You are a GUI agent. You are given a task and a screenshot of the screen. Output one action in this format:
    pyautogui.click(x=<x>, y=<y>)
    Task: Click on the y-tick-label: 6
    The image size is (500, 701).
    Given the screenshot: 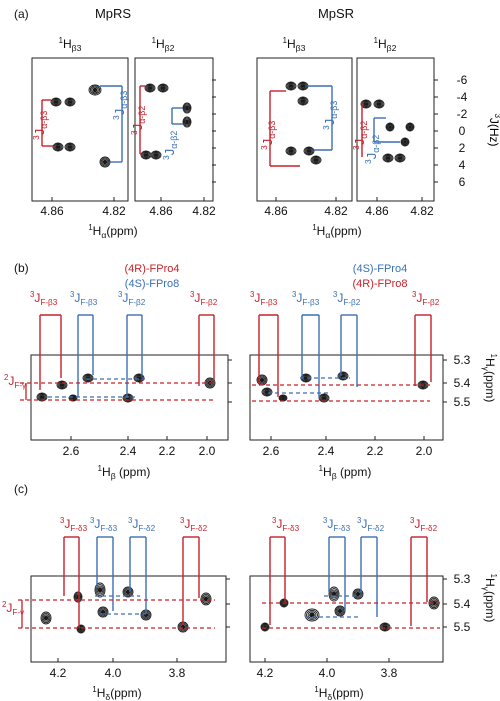 What is the action you would take?
    pyautogui.click(x=462, y=182)
    